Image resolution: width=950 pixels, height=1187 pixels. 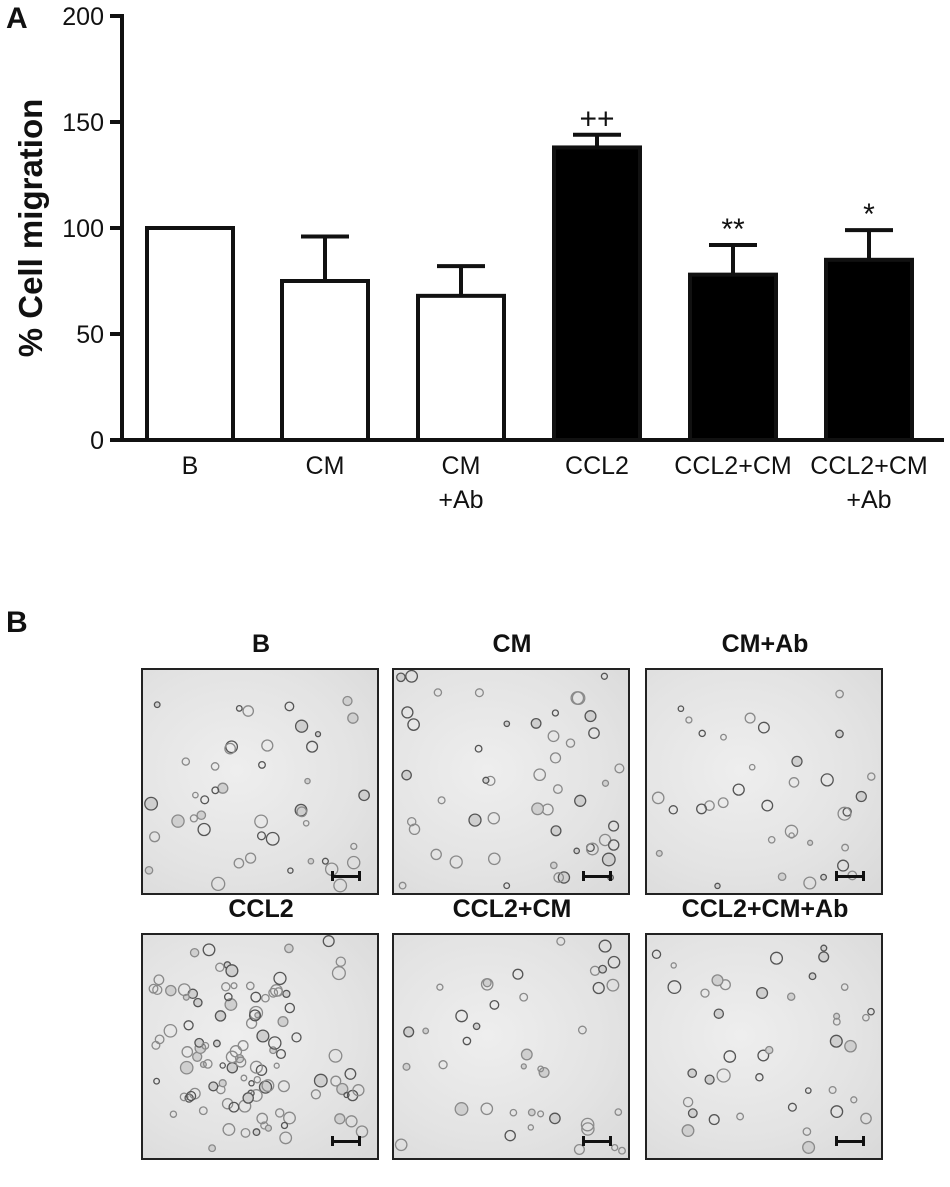 What do you see at coordinates (261, 909) in the screenshot?
I see `image-title-ccl2: CCL2` at bounding box center [261, 909].